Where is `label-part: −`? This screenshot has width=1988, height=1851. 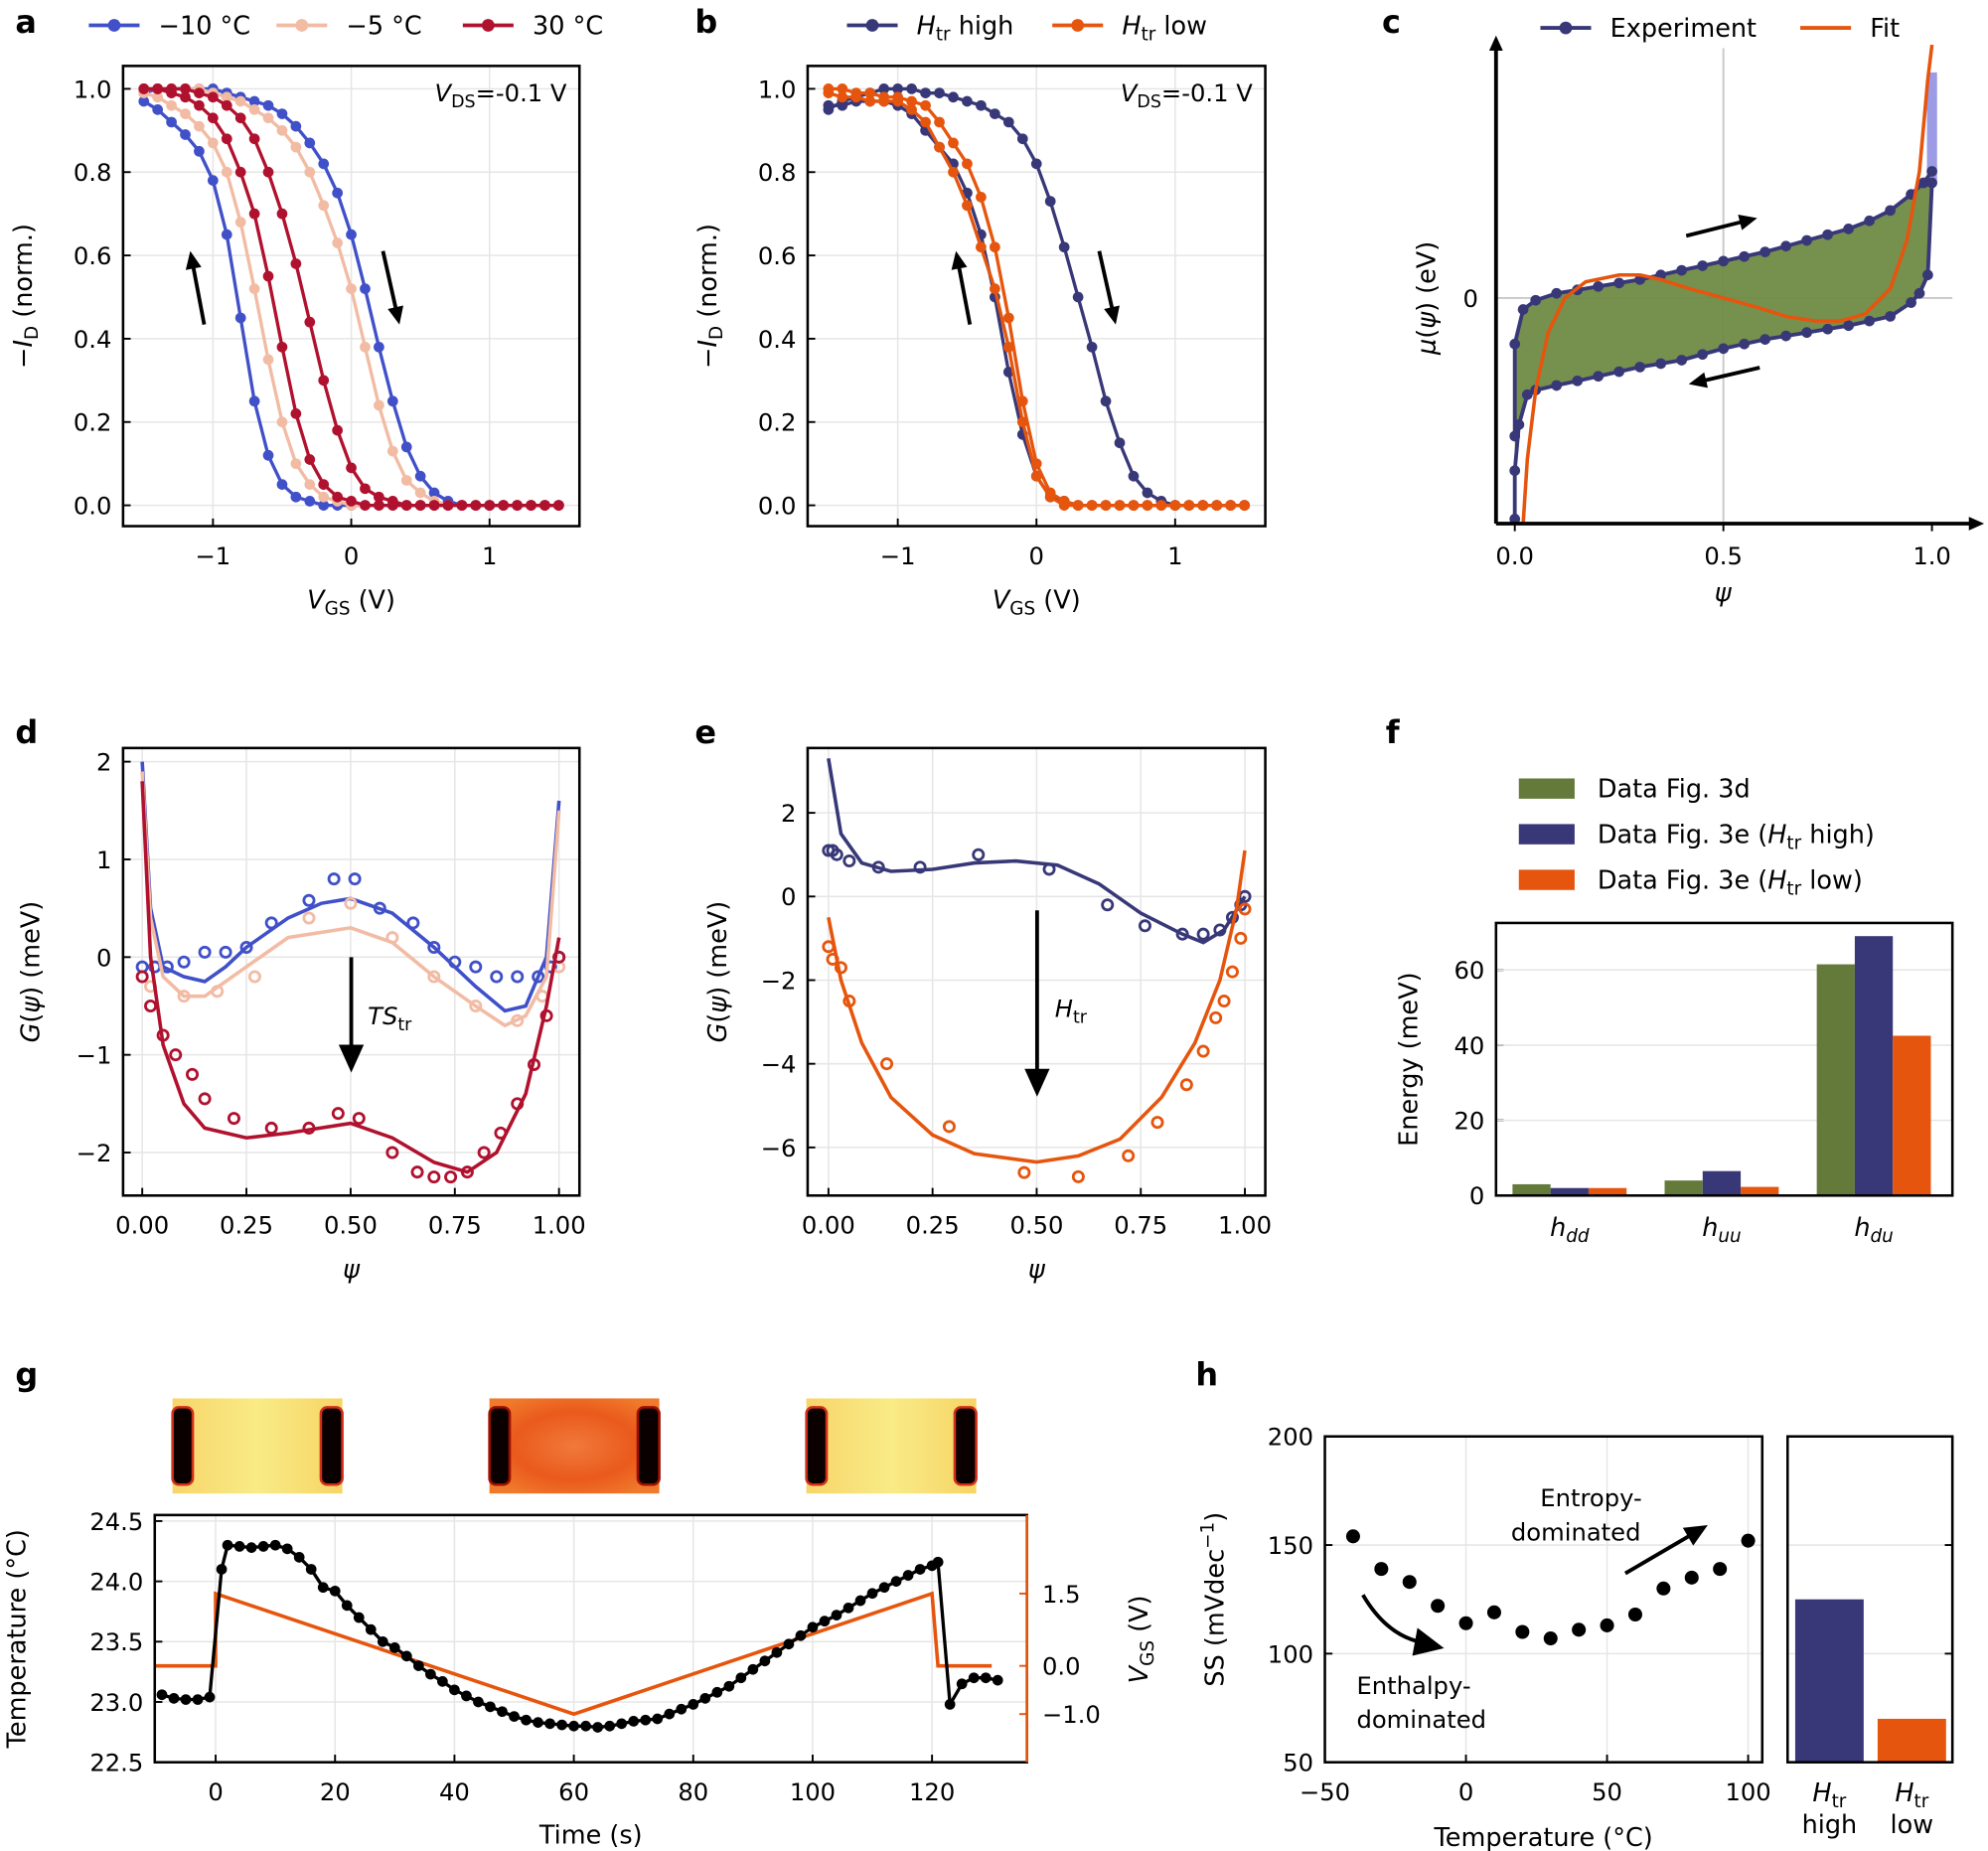 label-part: − is located at coordinates (708, 358).